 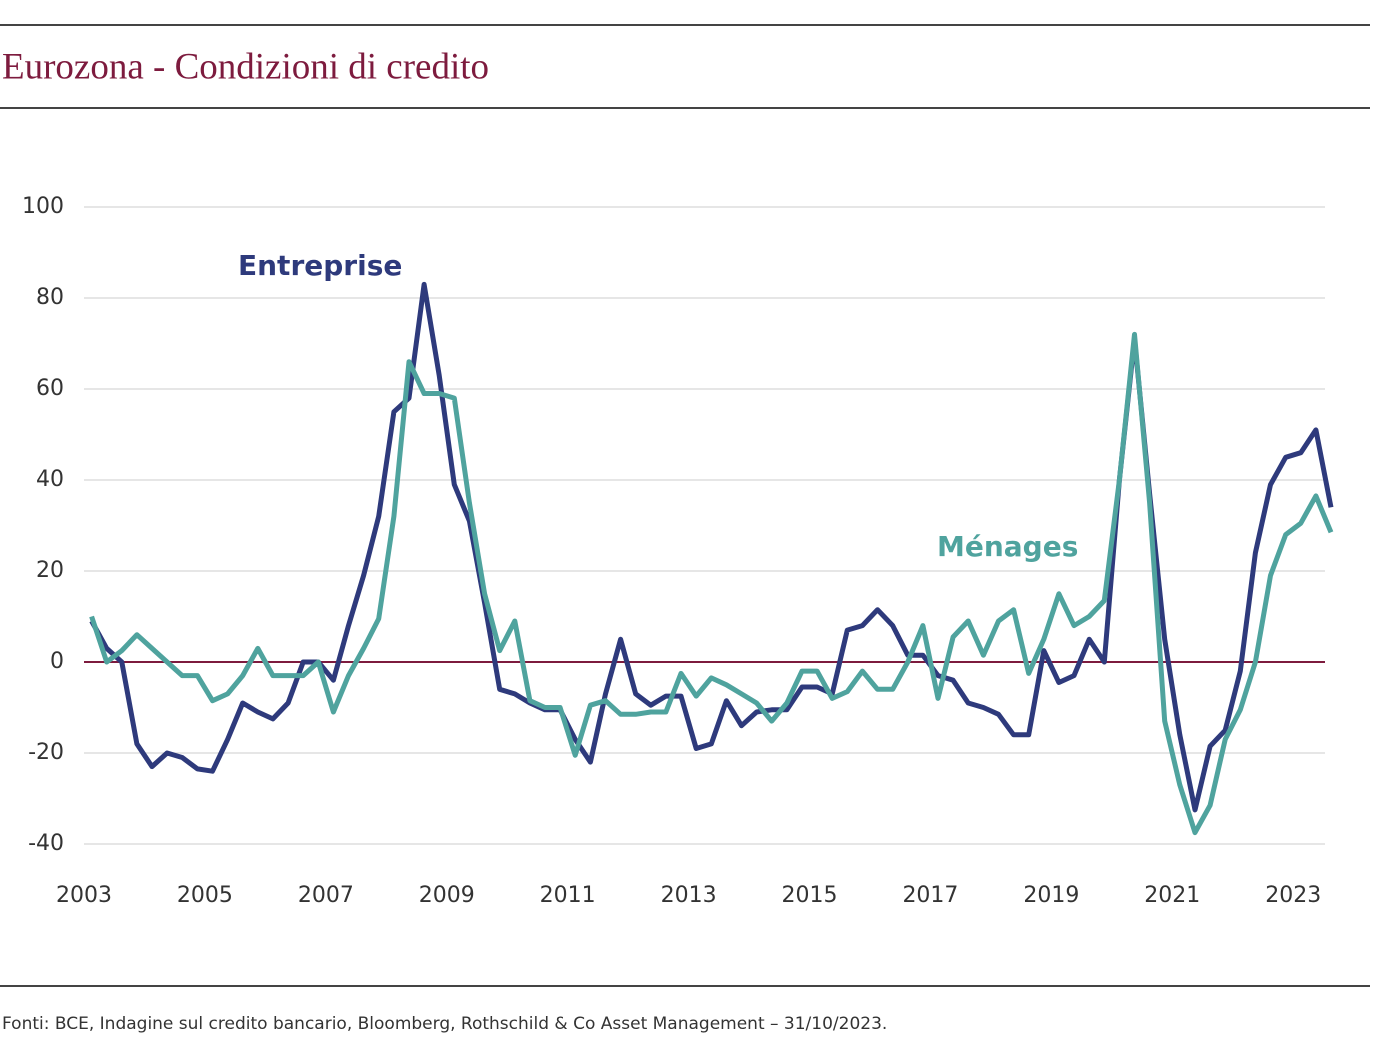 What do you see at coordinates (50, 297) in the screenshot?
I see `y-tick-label: 80` at bounding box center [50, 297].